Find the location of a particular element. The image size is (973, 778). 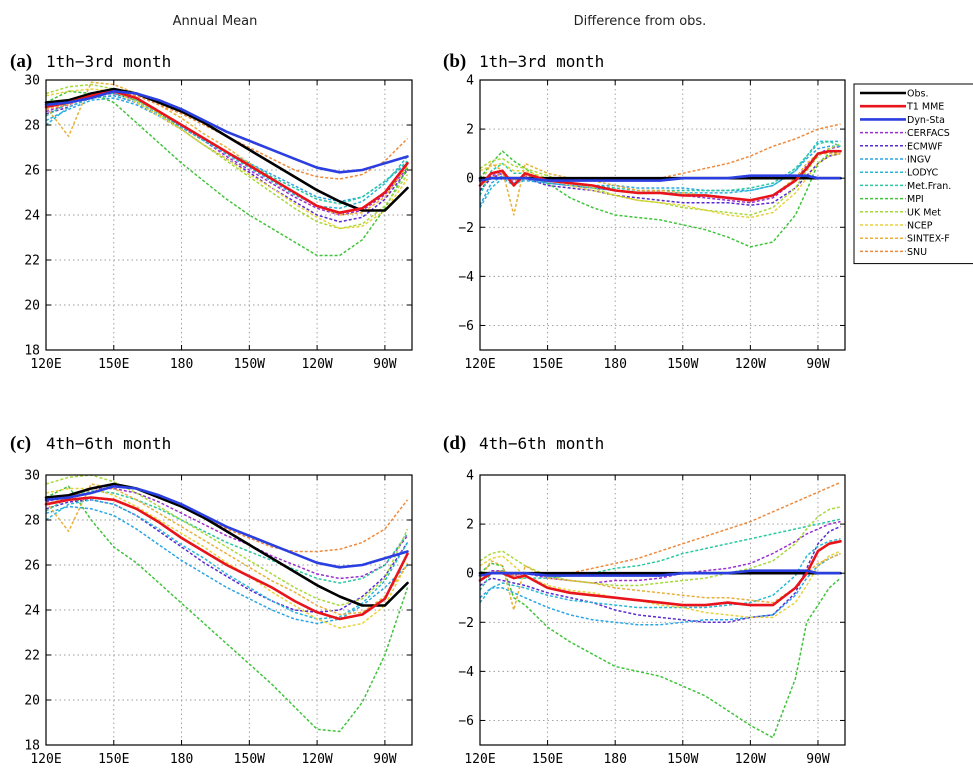

legend-label: SNU is located at coordinates (917, 252).